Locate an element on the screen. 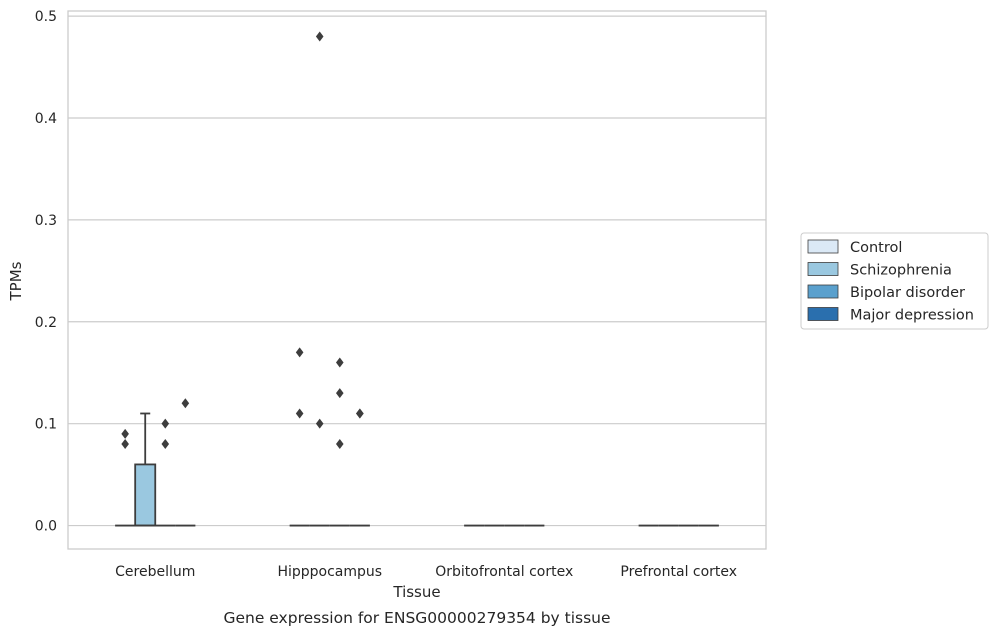  box-body is located at coordinates (145, 495).